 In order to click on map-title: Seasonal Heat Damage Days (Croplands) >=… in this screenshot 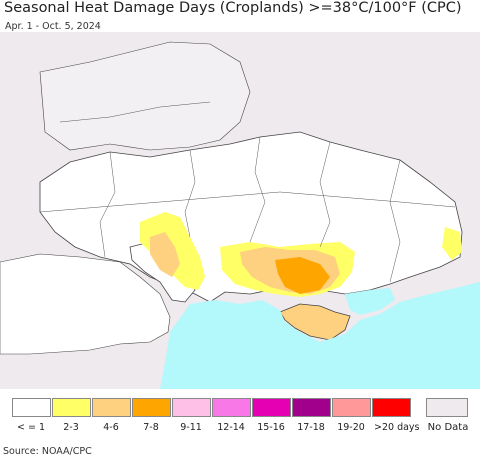, I will do `click(233, 8)`.